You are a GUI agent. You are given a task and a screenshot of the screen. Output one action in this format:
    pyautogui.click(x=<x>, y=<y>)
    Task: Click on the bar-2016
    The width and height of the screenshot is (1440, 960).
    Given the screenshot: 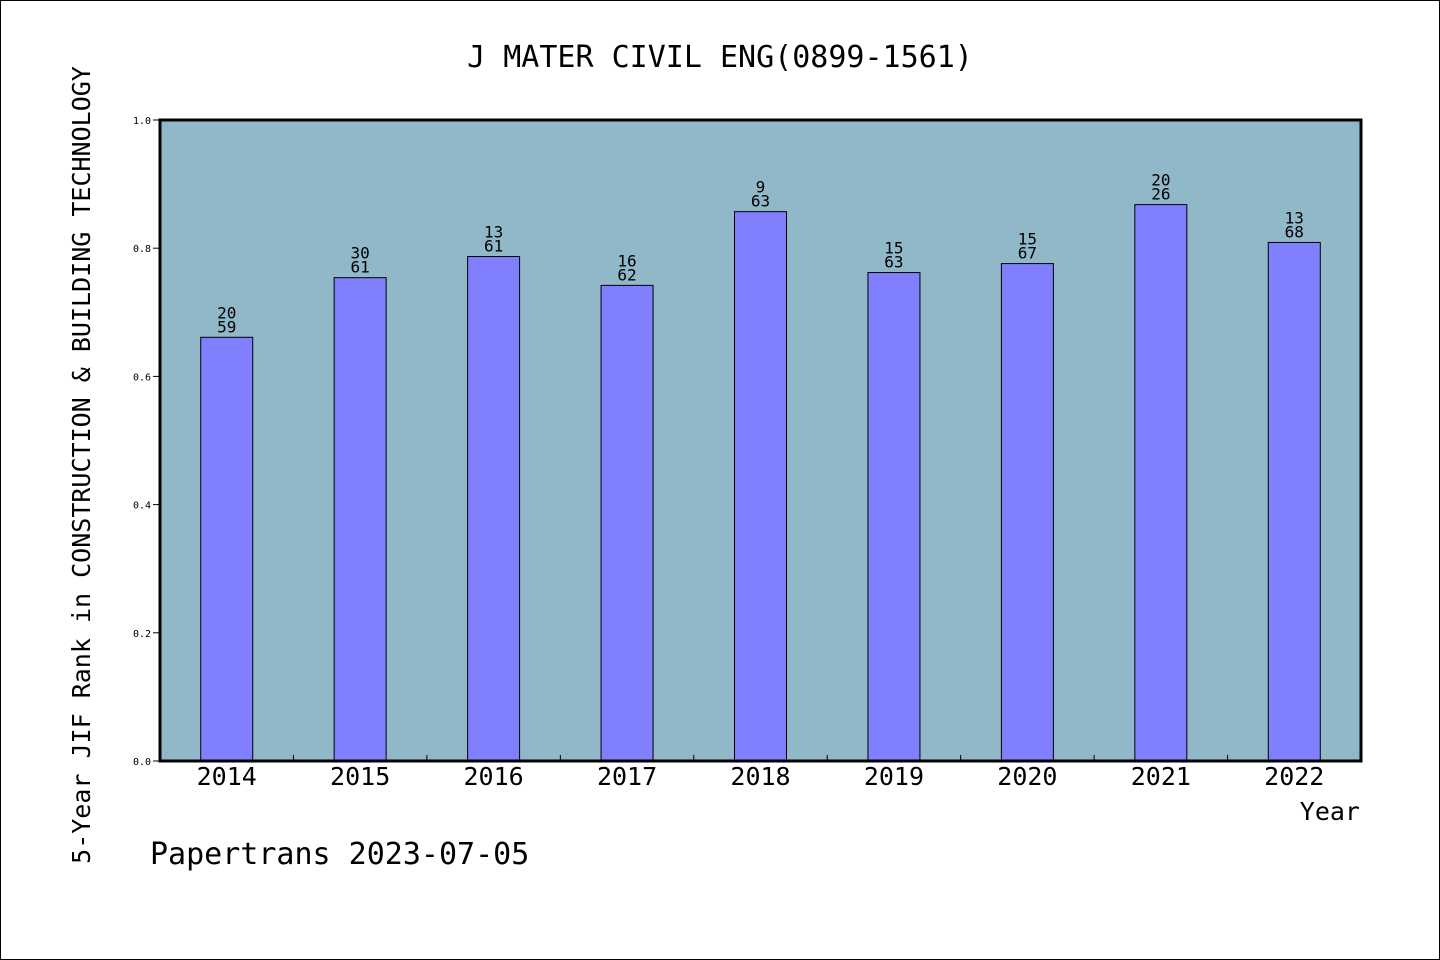 What is the action you would take?
    pyautogui.click(x=494, y=509)
    